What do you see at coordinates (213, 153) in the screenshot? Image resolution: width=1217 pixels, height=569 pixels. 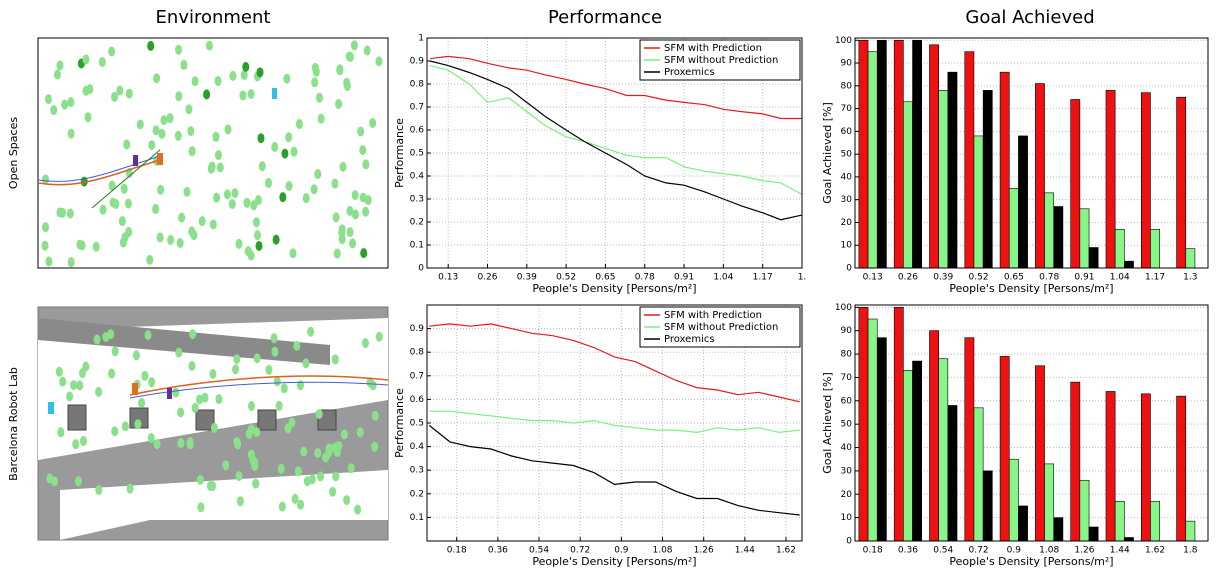 I see `image-frame` at bounding box center [213, 153].